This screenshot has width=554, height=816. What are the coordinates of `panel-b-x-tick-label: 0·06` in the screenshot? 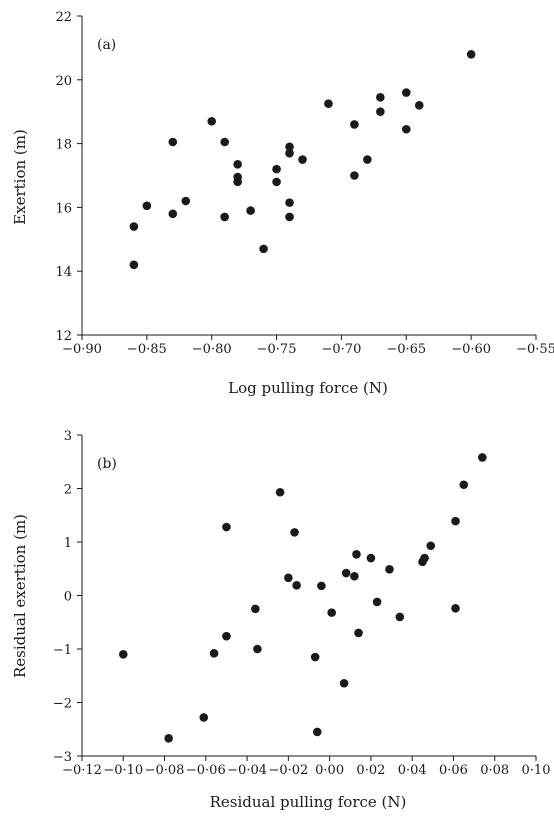 It's located at (453, 770).